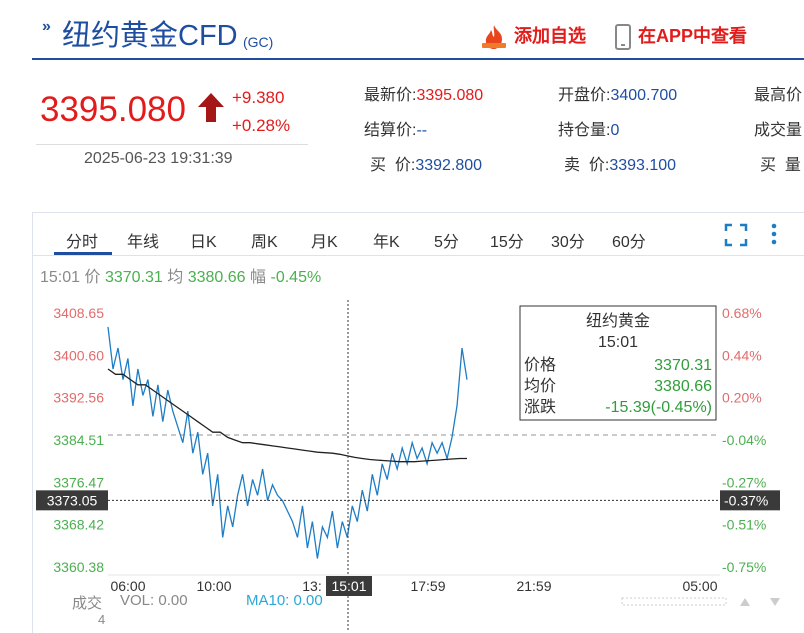  I want to click on x-tick-label: 05:00, so click(699, 586).